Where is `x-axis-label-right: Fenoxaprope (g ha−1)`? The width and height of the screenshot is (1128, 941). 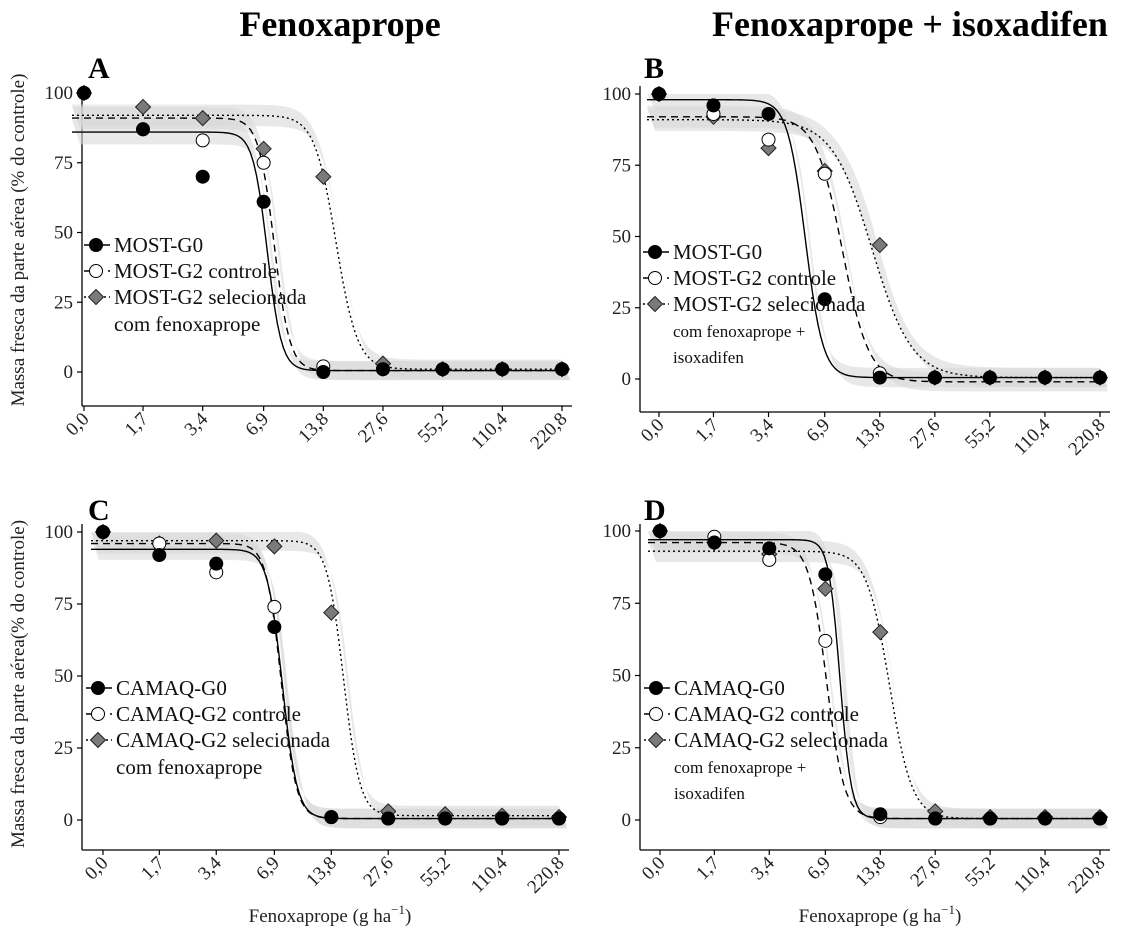
x-axis-label-right: Fenoxaprope (g ha−1) is located at coordinates (880, 914).